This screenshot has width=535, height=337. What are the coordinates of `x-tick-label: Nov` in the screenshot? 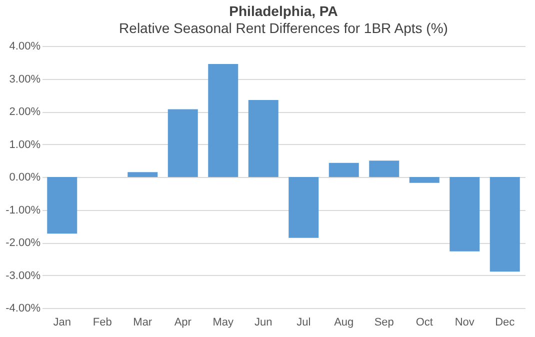 It's located at (464, 322).